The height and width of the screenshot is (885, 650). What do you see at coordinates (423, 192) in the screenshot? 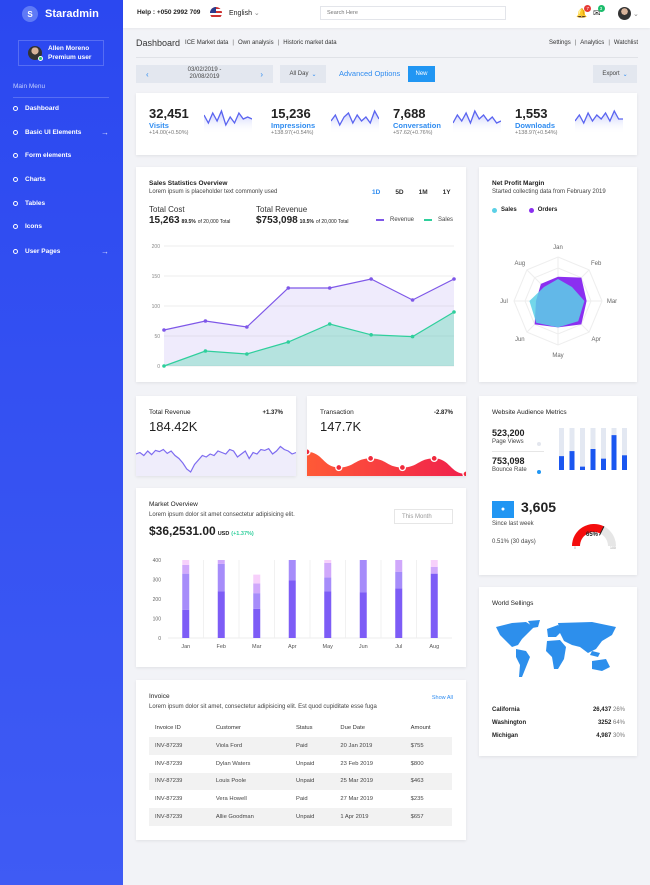
I see `range-1m: 1M` at bounding box center [423, 192].